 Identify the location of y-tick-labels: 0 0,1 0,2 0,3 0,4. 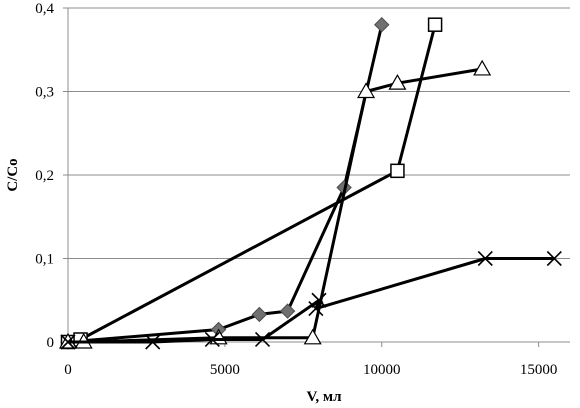
(44, 176).